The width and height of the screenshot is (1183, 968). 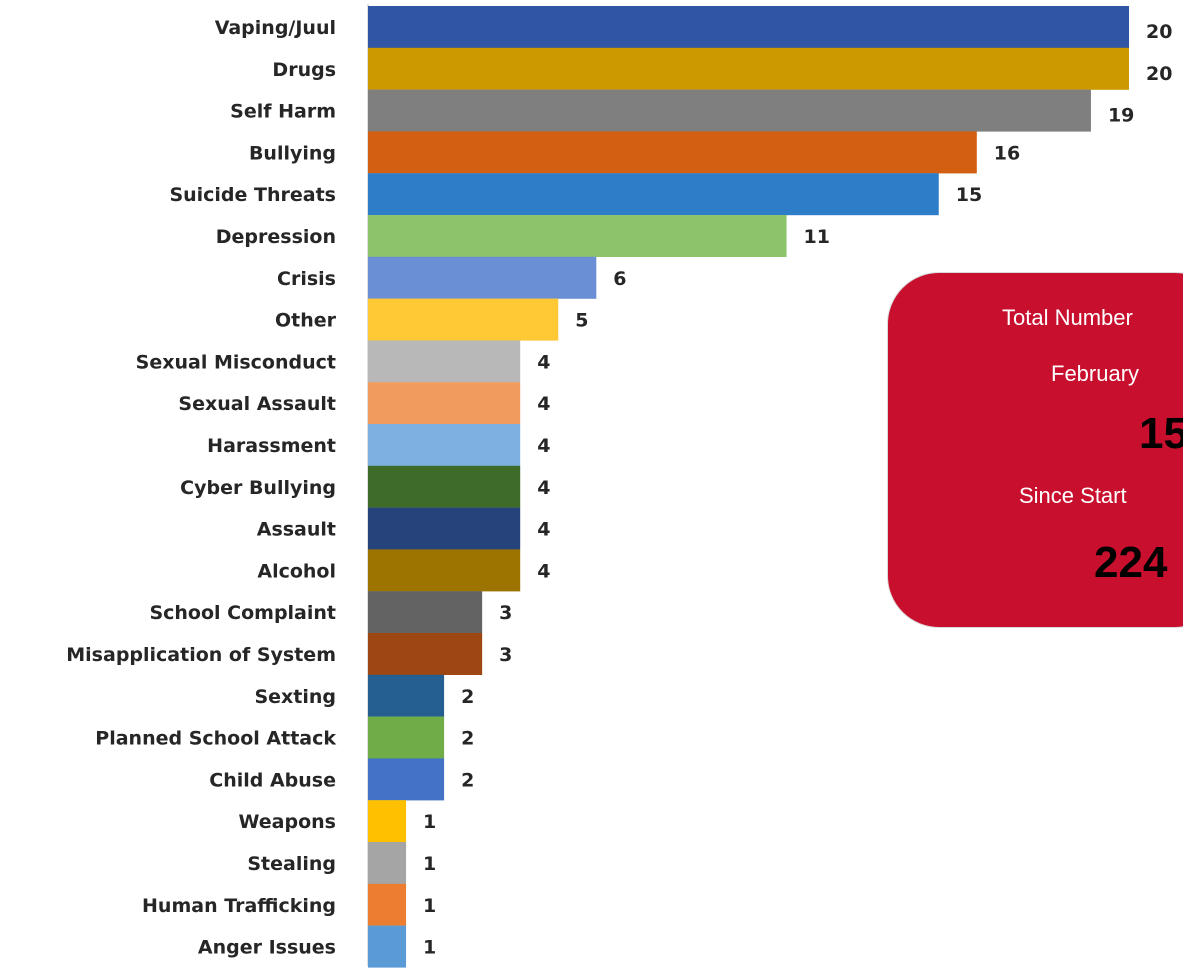 I want to click on category-label: Alcohol, so click(x=296, y=571).